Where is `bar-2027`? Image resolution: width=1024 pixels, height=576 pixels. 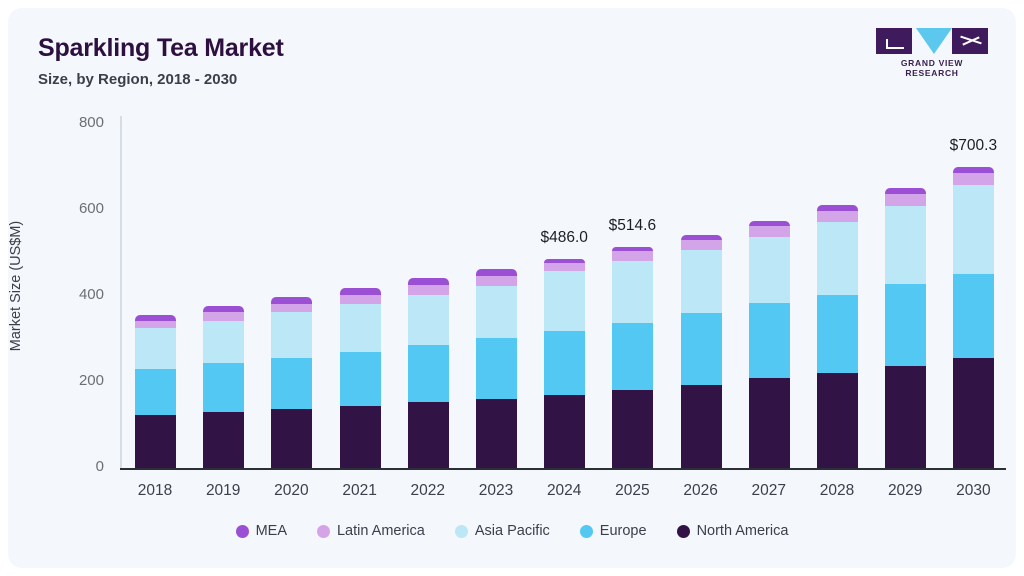 bar-2027 is located at coordinates (769, 344).